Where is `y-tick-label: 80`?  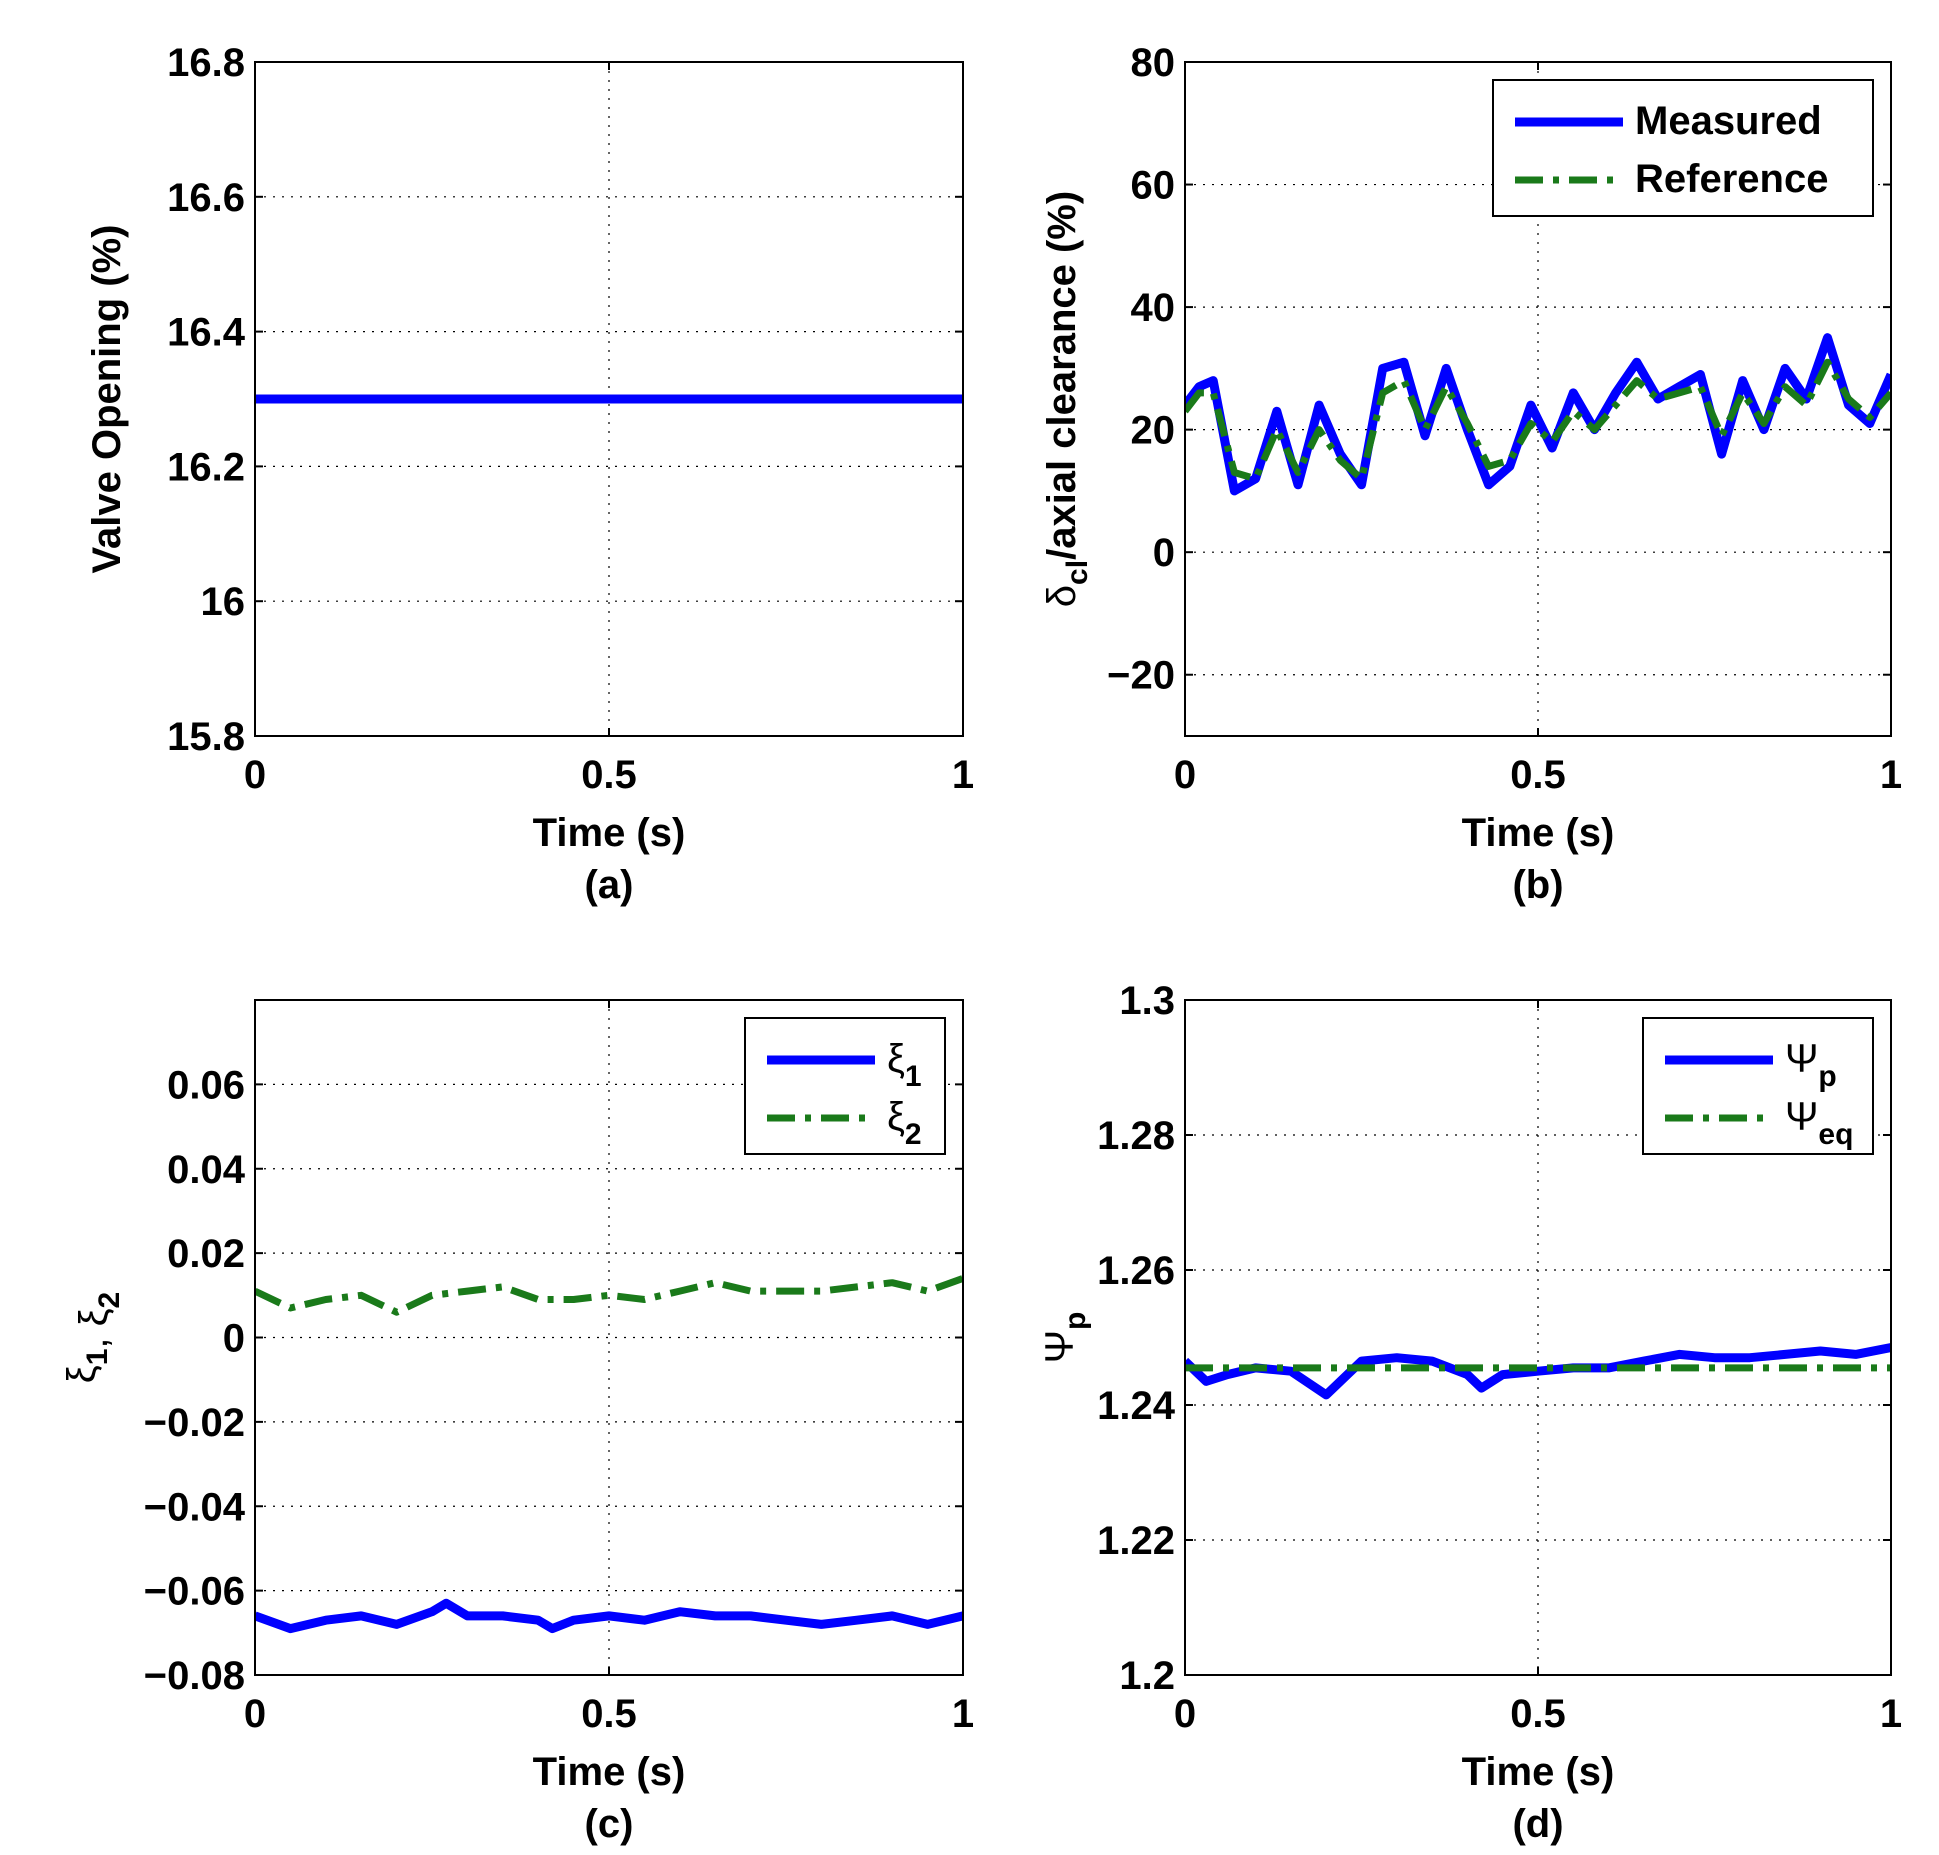
y-tick-label: 80 is located at coordinates (1153, 63).